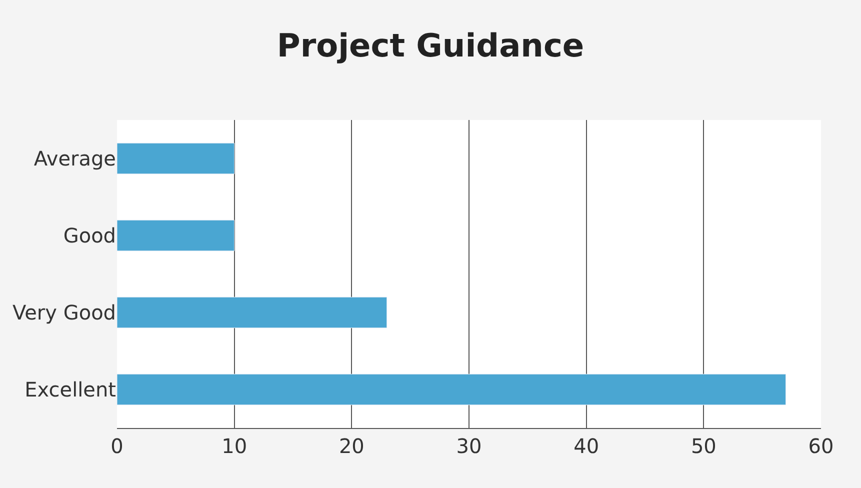 Image resolution: width=861 pixels, height=488 pixels. What do you see at coordinates (351, 446) in the screenshot?
I see `x-tick-label: 20` at bounding box center [351, 446].